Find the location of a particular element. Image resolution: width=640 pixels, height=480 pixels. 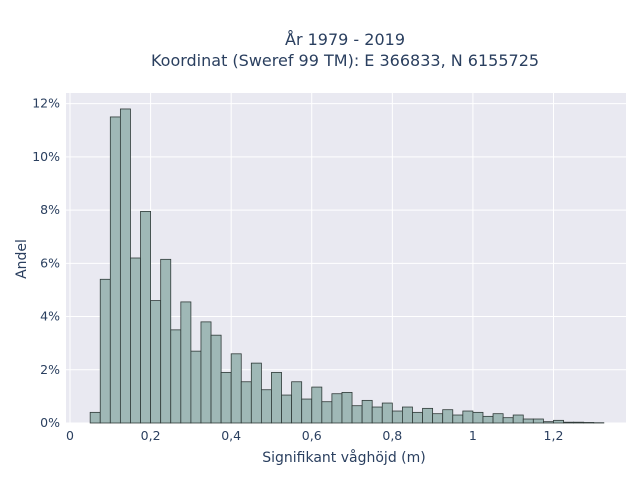

y-axis-label: Andel is located at coordinates (22, 259).